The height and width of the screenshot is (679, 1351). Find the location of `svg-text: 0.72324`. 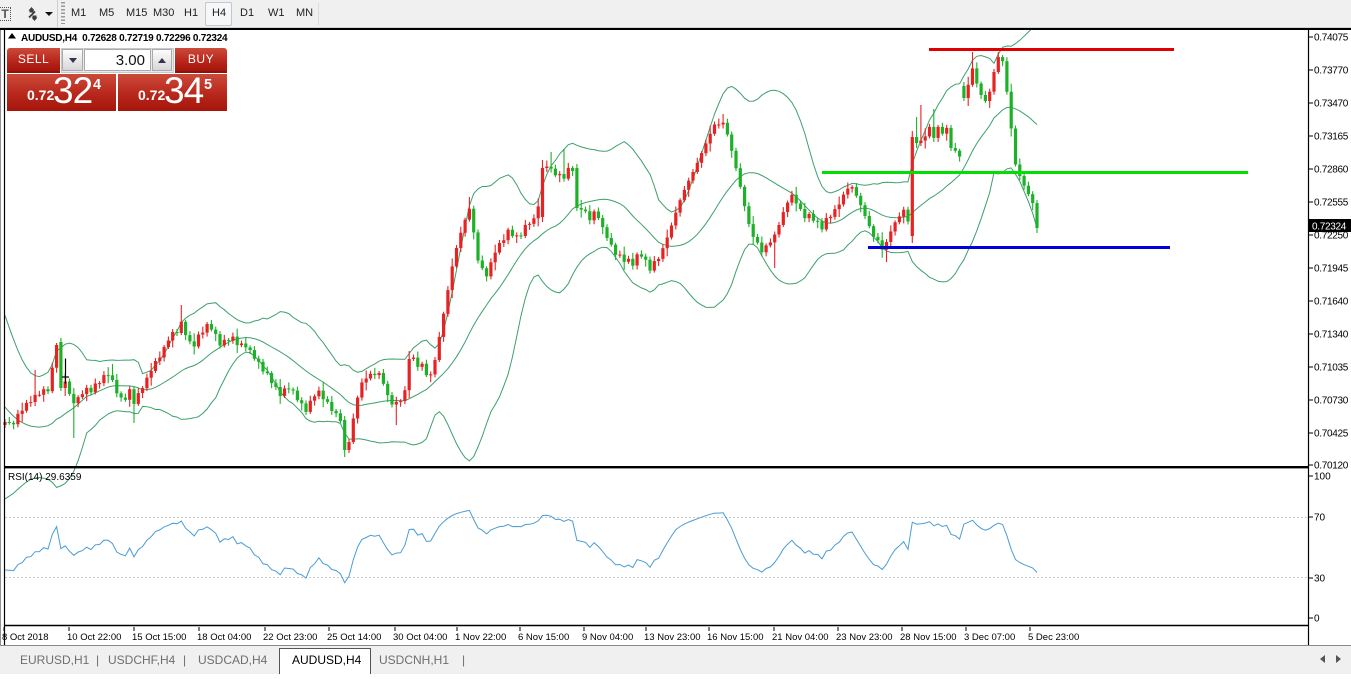

svg-text: 0.72324 is located at coordinates (1329, 227).